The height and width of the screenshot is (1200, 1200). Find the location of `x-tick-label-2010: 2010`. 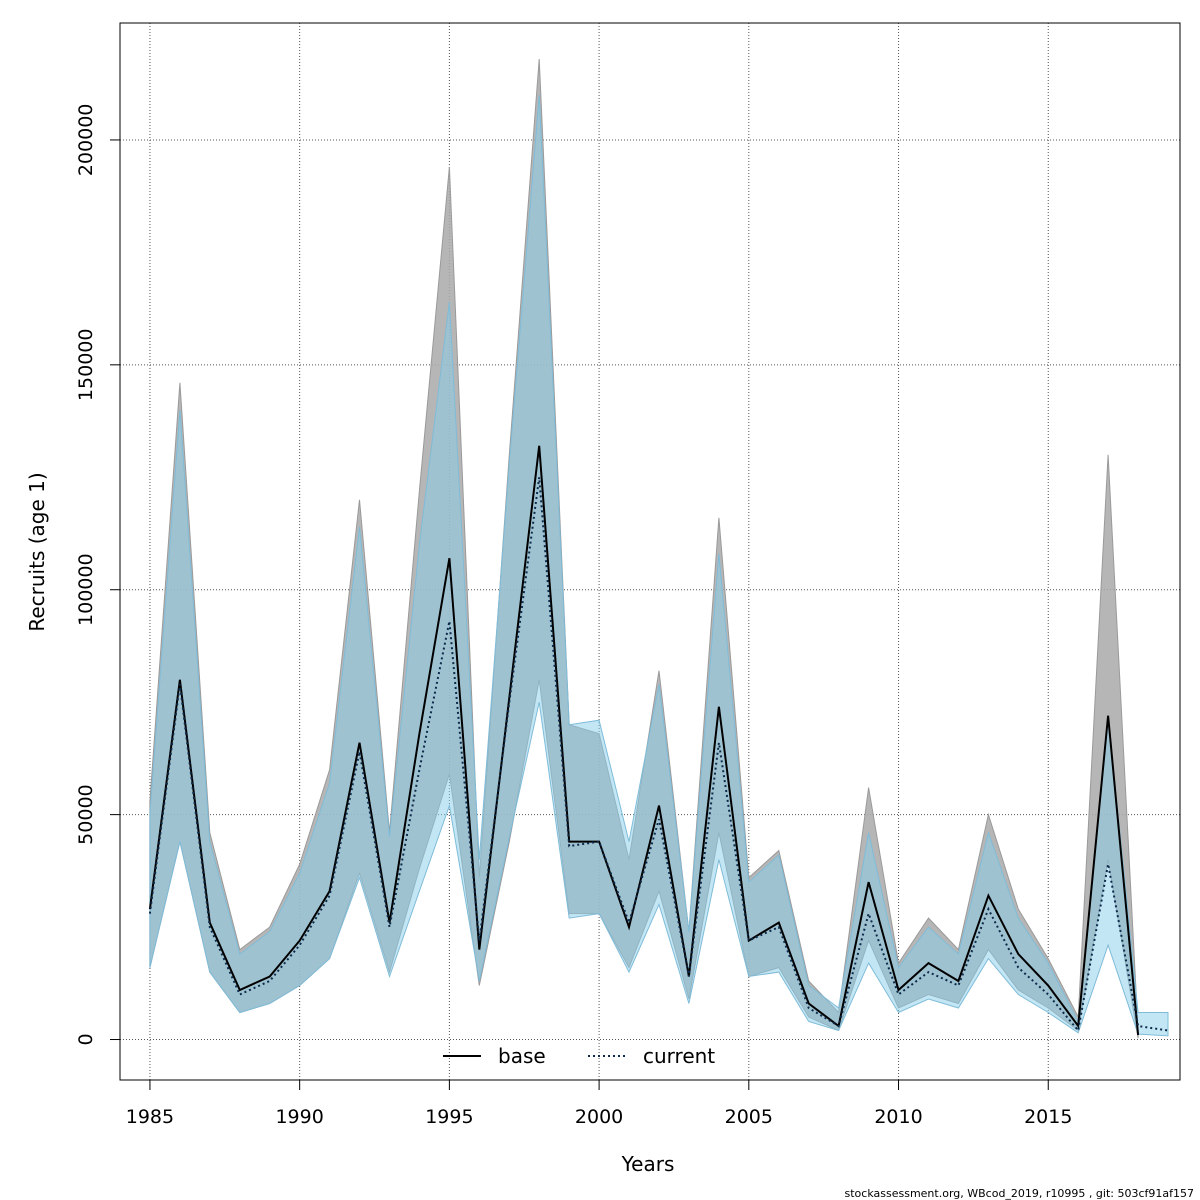

x-tick-label-2010: 2010 is located at coordinates (898, 1117).